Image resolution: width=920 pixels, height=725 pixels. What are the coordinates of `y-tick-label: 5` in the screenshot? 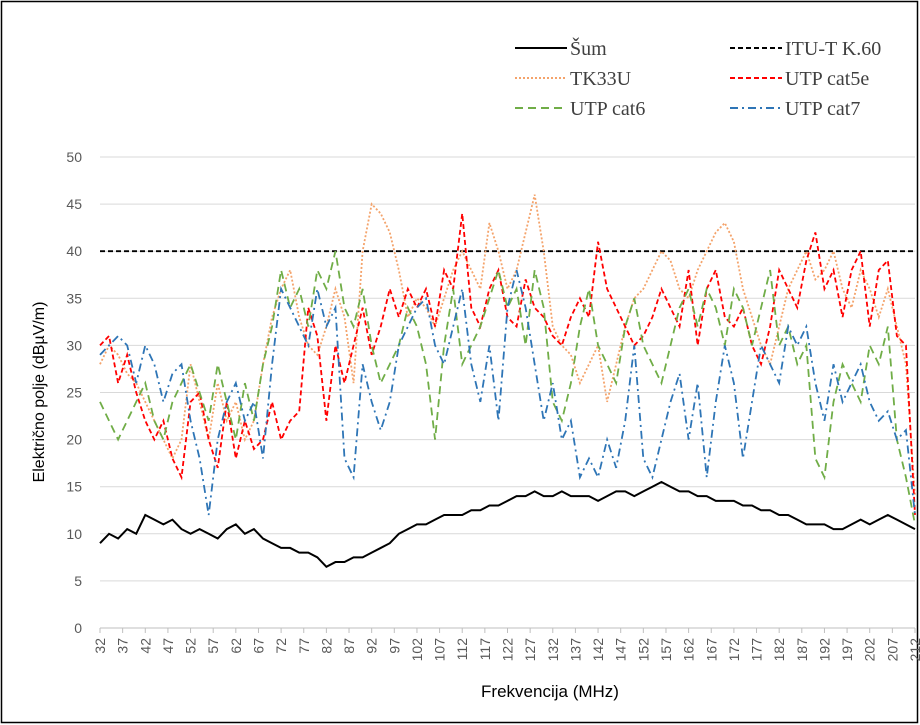 It's located at (78, 581).